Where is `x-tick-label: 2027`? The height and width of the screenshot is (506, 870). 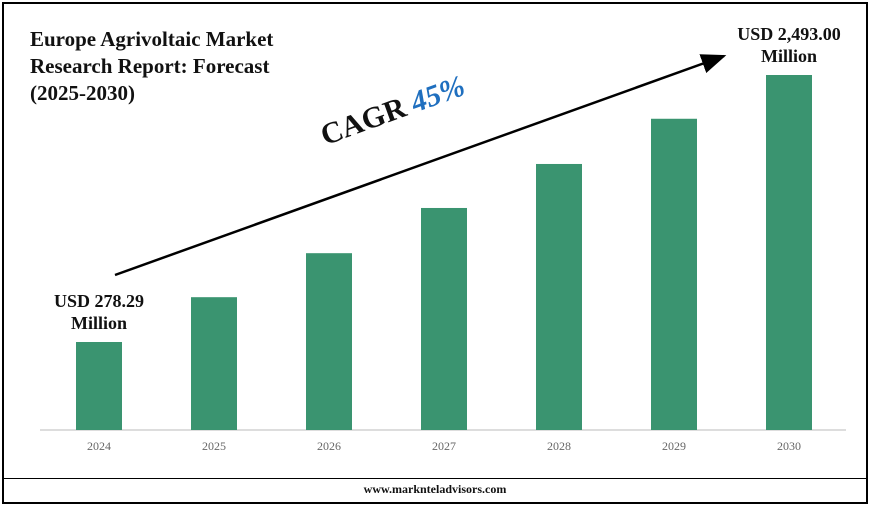
x-tick-label: 2027 is located at coordinates (444, 446).